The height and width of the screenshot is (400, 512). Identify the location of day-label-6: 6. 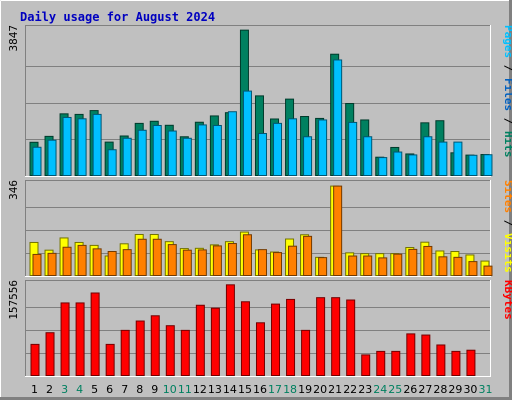
(109, 389).